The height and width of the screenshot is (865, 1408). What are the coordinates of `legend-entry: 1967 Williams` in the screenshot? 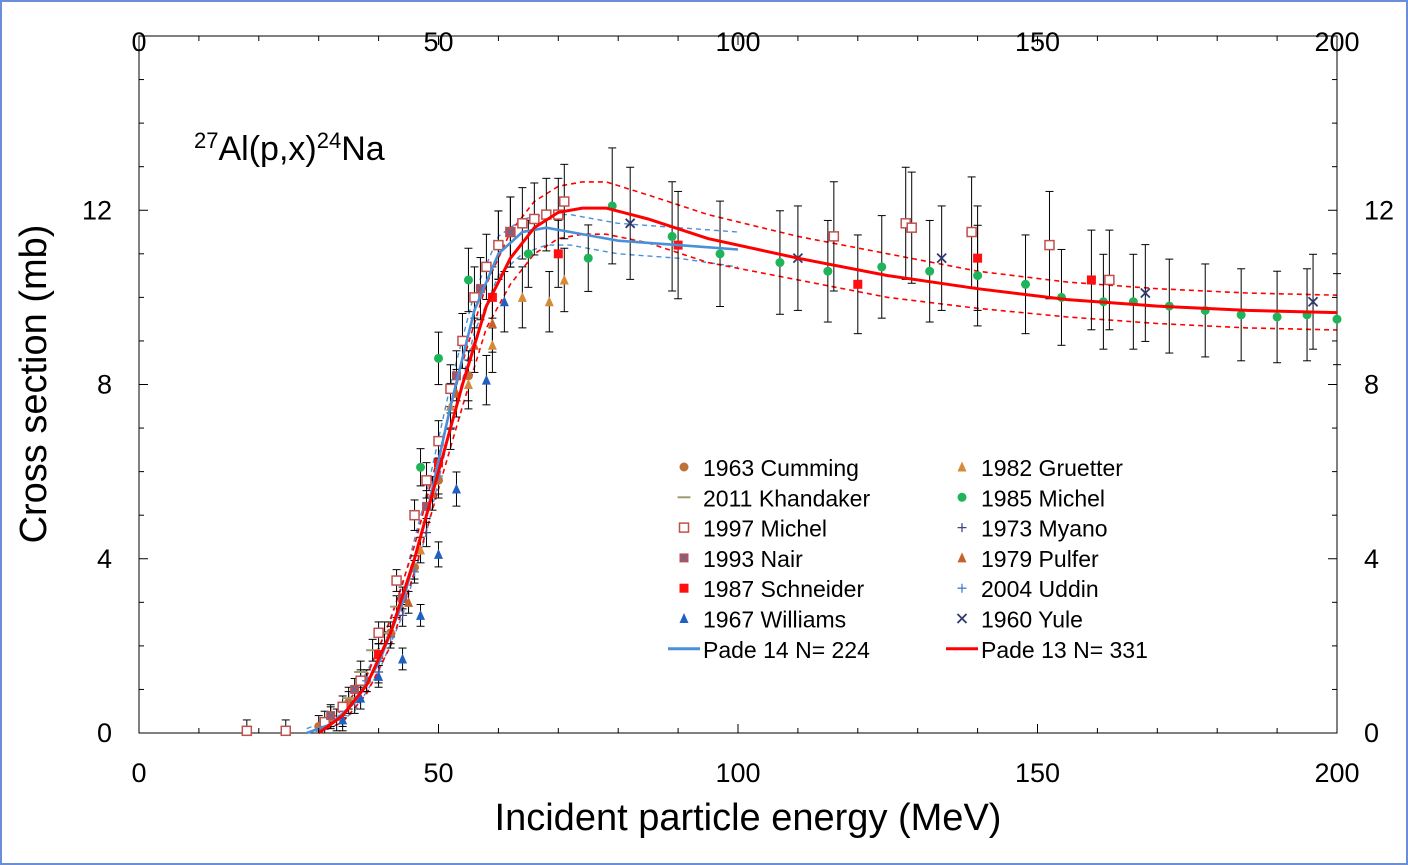 It's located at (762, 620).